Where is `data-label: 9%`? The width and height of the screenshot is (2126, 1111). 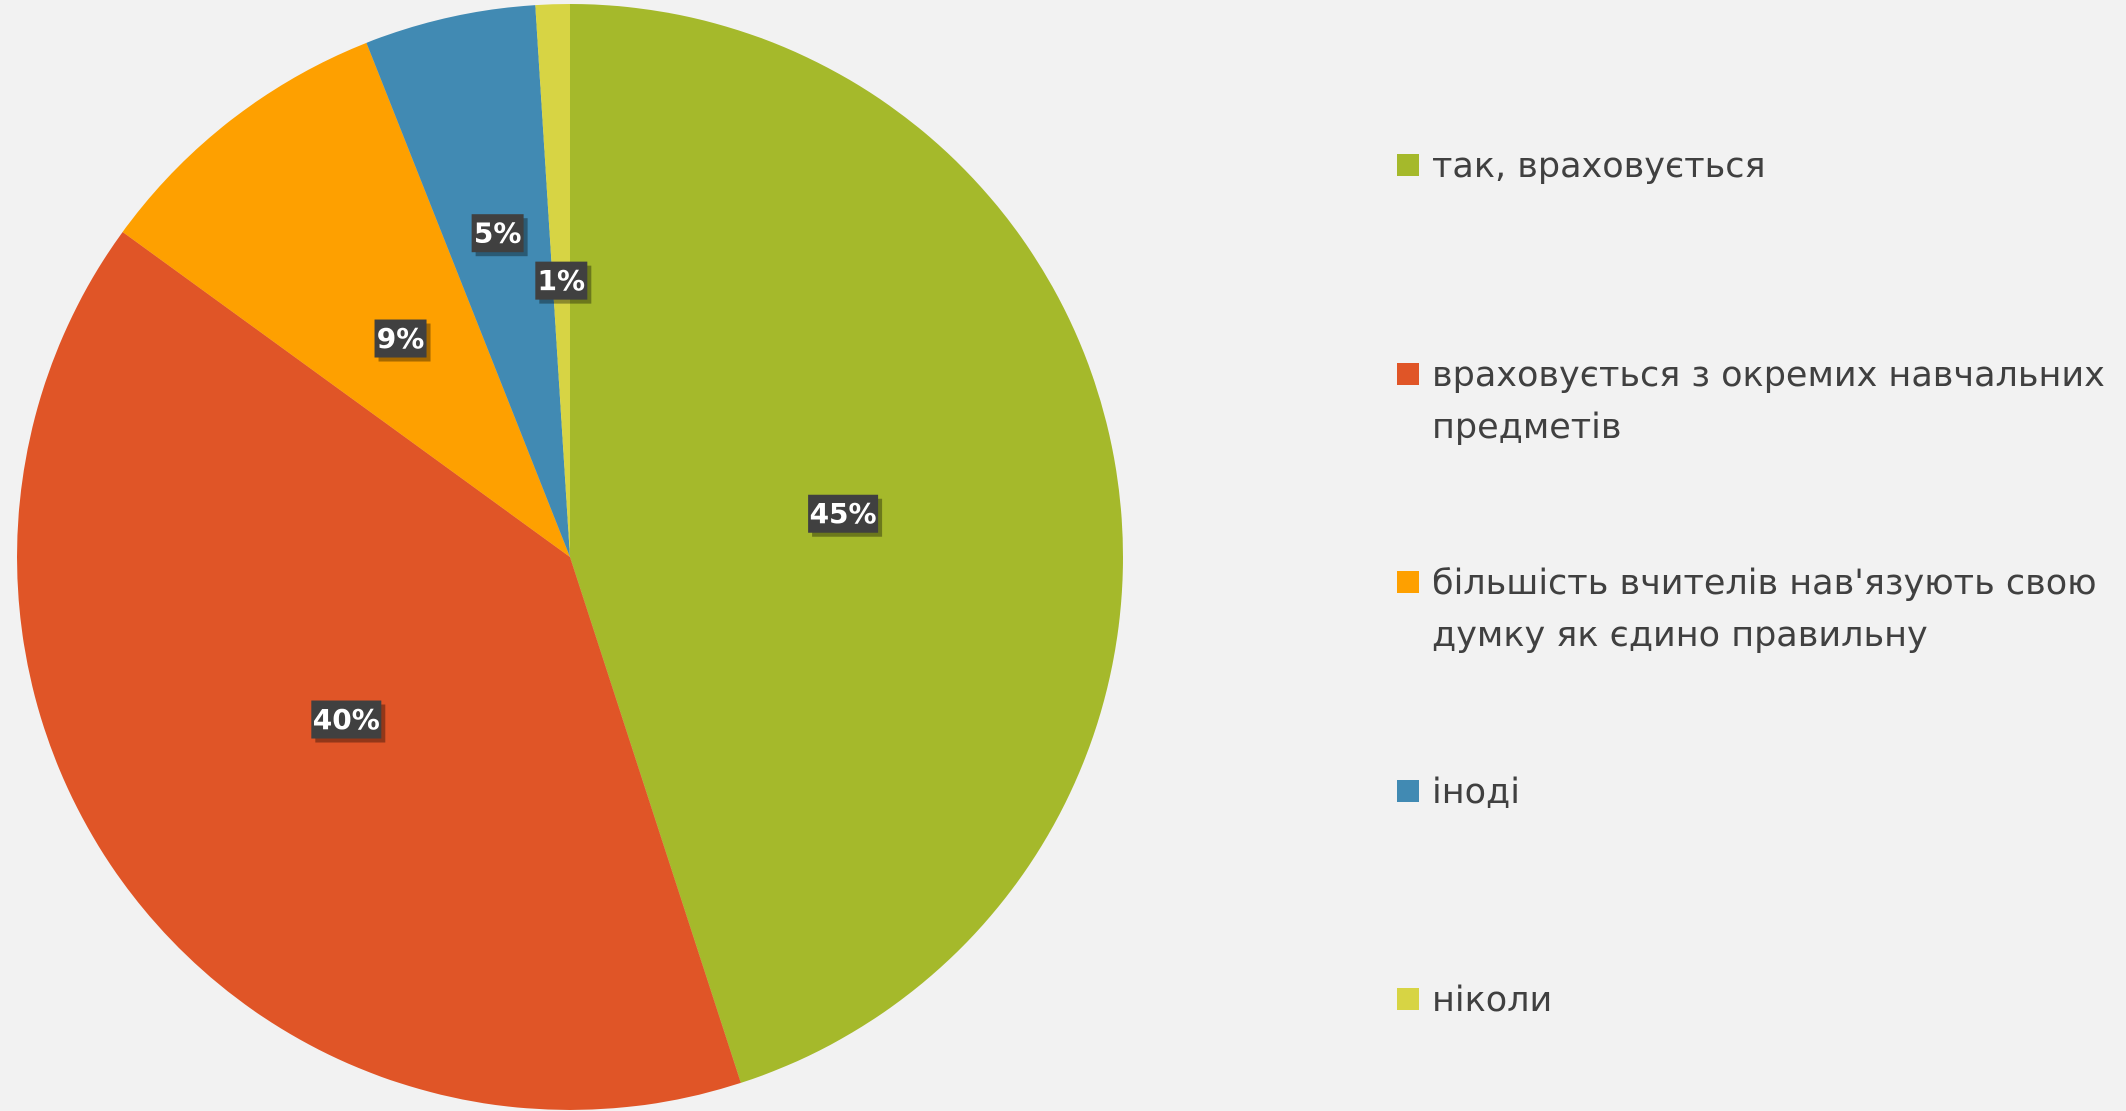 data-label: 9% is located at coordinates (401, 338).